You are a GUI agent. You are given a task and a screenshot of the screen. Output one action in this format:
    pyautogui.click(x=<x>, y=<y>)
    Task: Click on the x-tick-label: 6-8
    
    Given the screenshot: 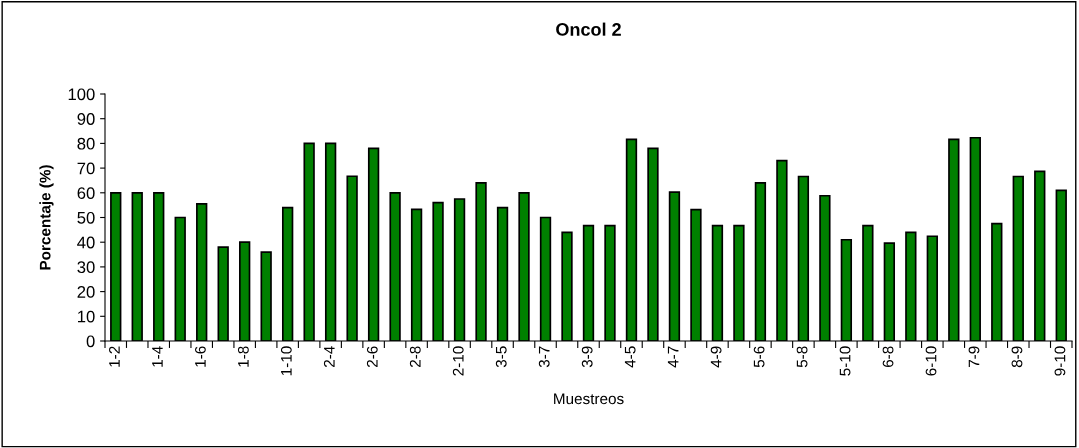 What is the action you would take?
    pyautogui.click(x=888, y=357)
    